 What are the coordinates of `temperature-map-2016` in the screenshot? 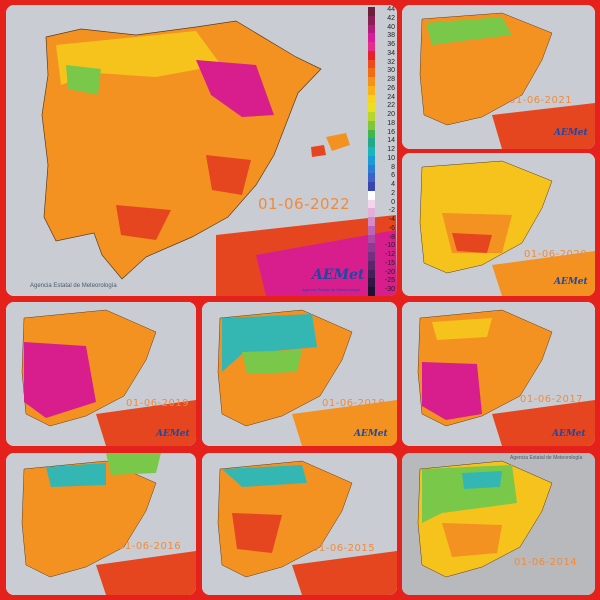 It's located at (101, 524).